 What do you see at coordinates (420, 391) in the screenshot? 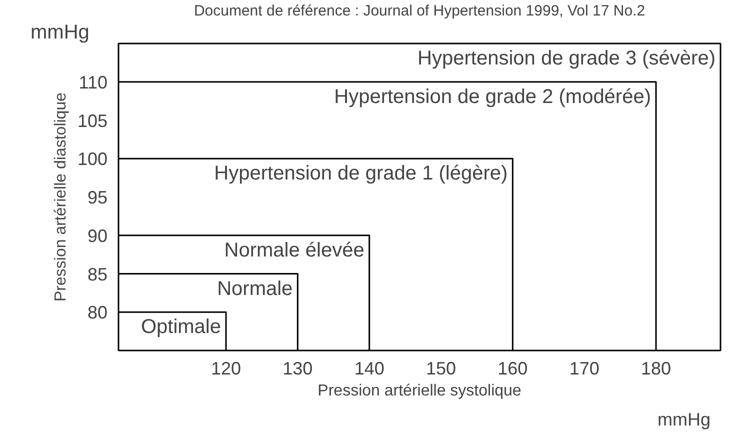
I see `x-axis-title: Pression artérielle systolique` at bounding box center [420, 391].